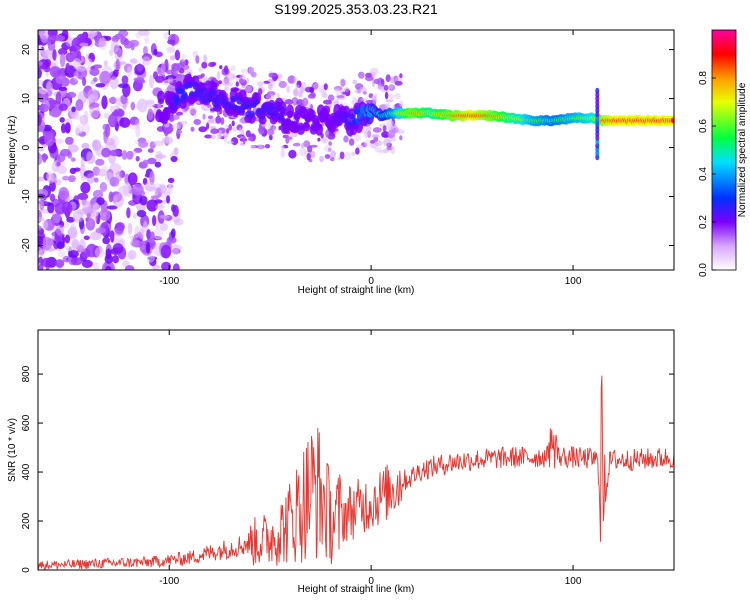 This screenshot has width=750, height=600. Describe the element at coordinates (703, 270) in the screenshot. I see `colorbar-tick-label: 0.0` at that location.